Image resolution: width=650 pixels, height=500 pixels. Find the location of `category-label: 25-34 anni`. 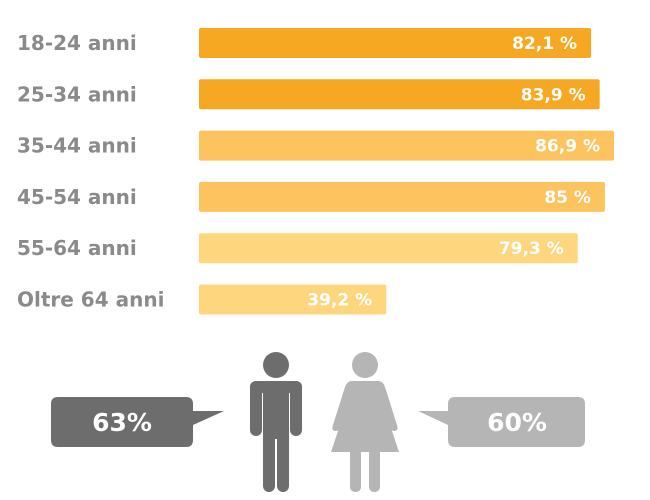

category-label: 25-34 anni is located at coordinates (77, 94).